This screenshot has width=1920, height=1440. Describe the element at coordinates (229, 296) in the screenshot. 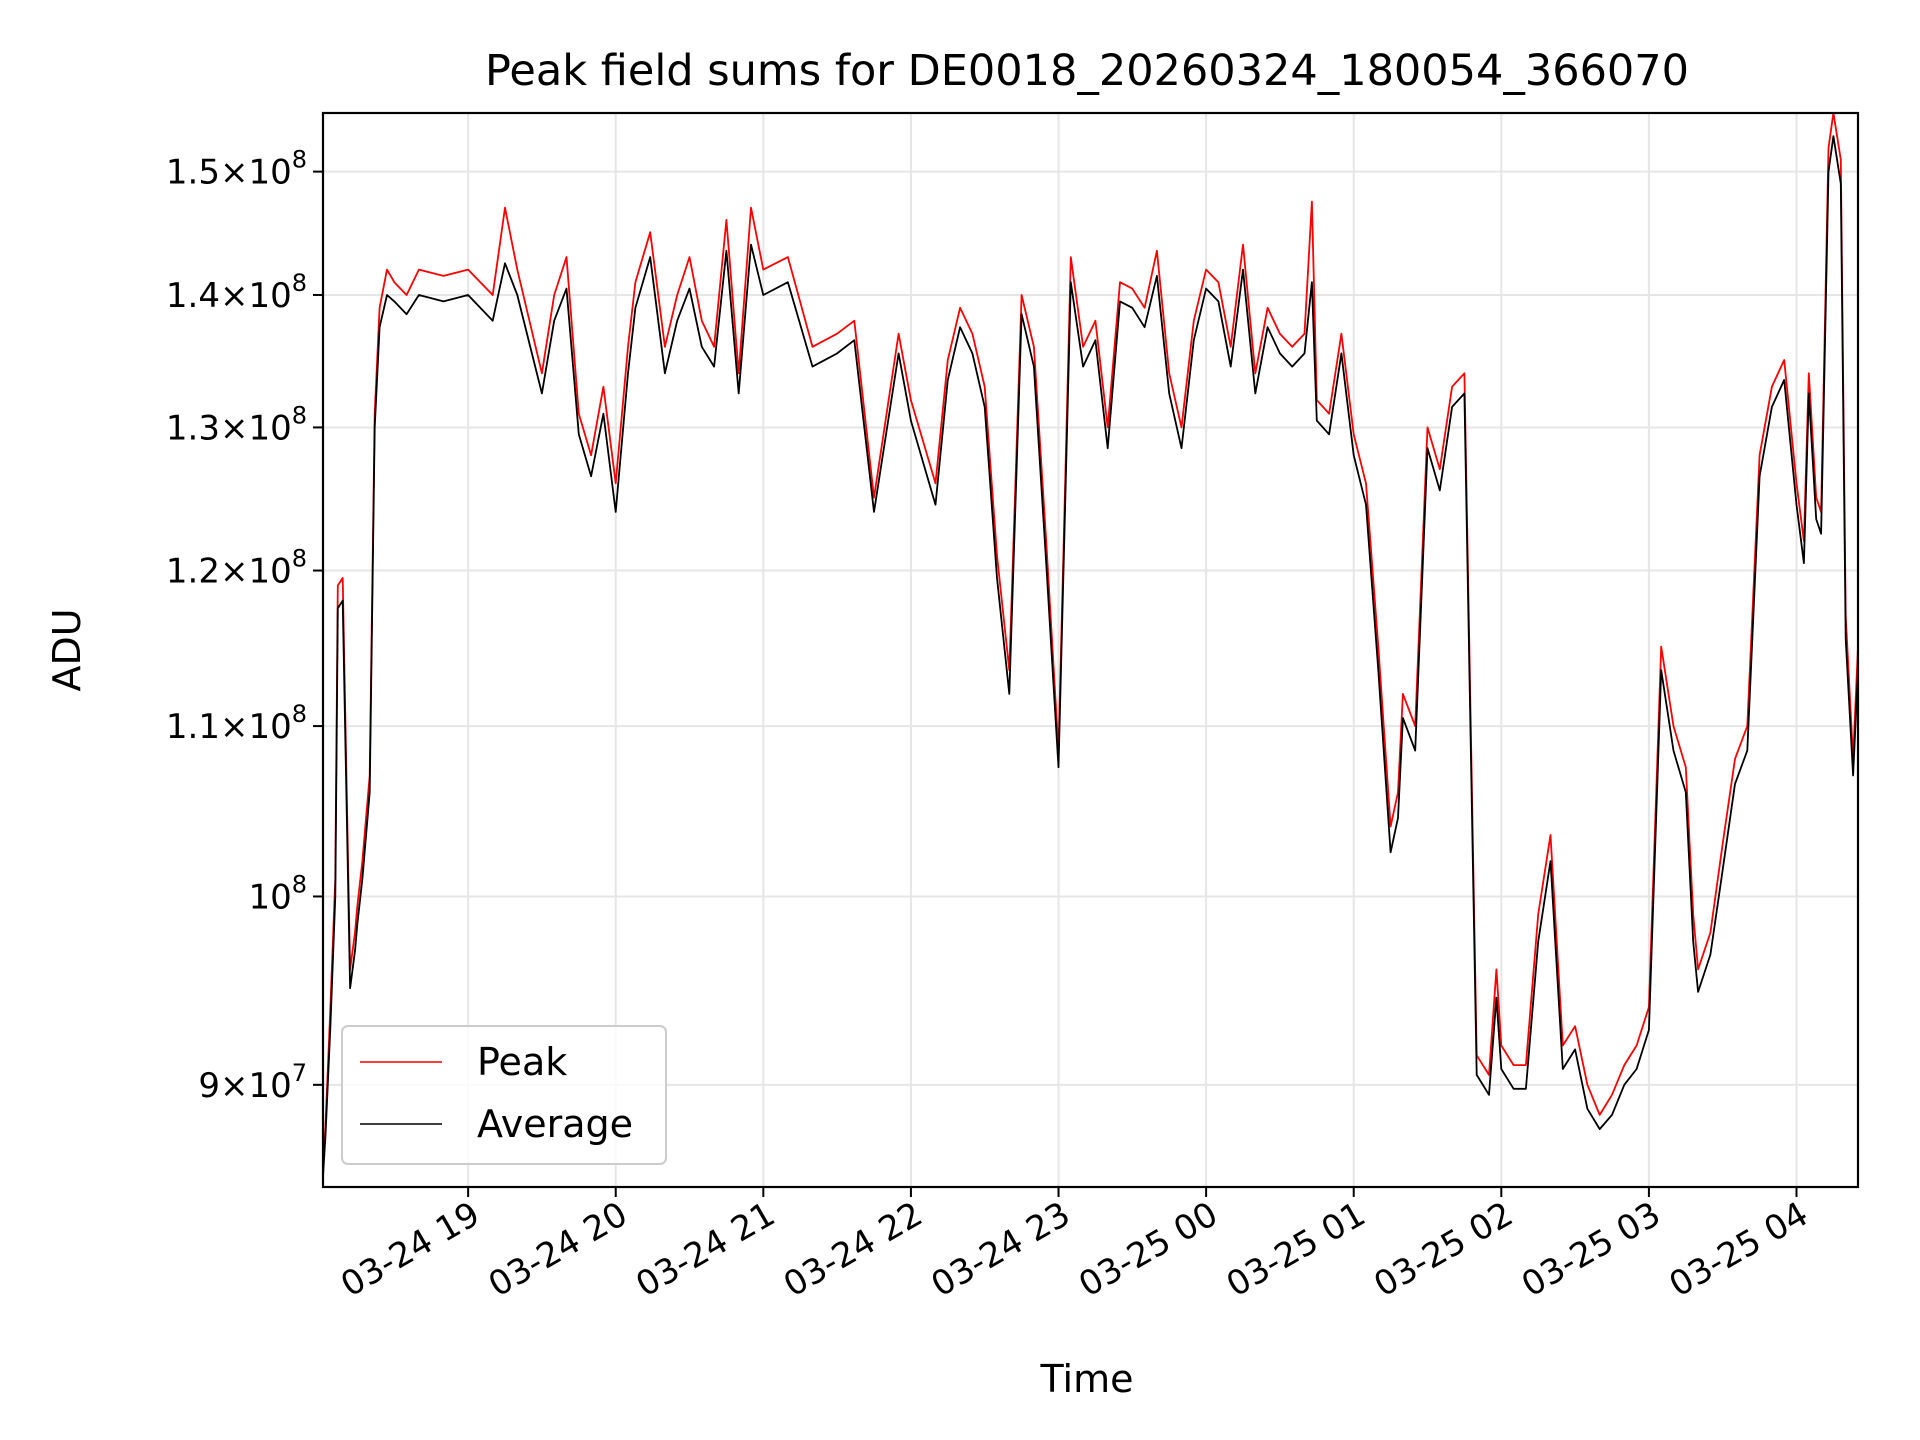

I see `y-tick-mantissa: 1.4×10` at that location.